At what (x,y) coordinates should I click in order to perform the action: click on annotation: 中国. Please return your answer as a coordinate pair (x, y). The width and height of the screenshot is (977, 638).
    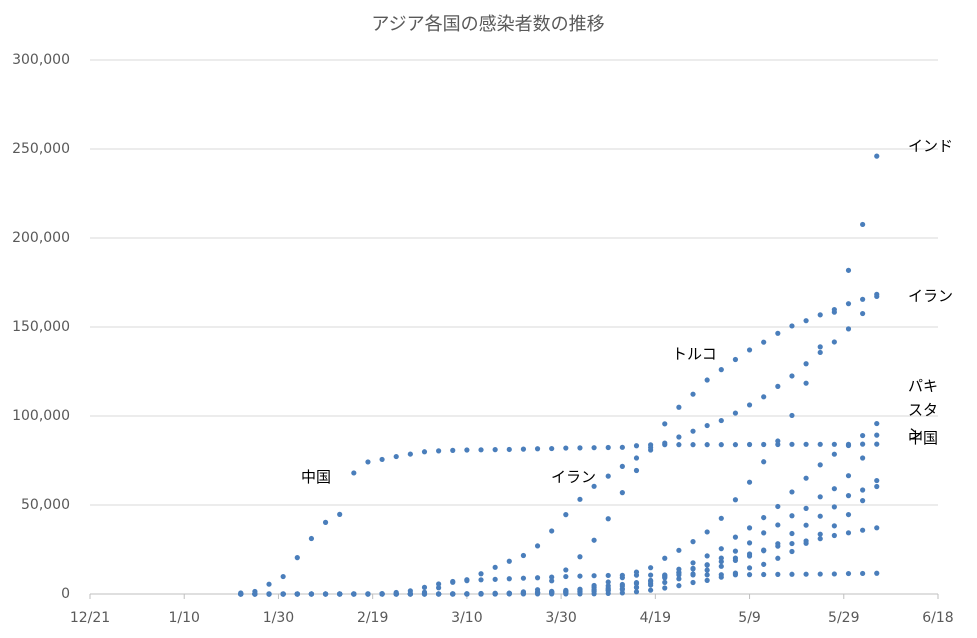
    Looking at the image, I should click on (316, 477).